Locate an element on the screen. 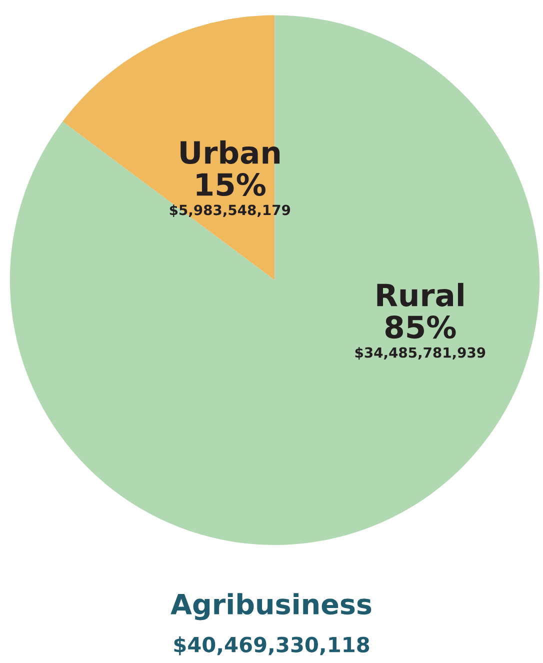 Image resolution: width=543 pixels, height=663 pixels. slice-label: Urban is located at coordinates (230, 152).